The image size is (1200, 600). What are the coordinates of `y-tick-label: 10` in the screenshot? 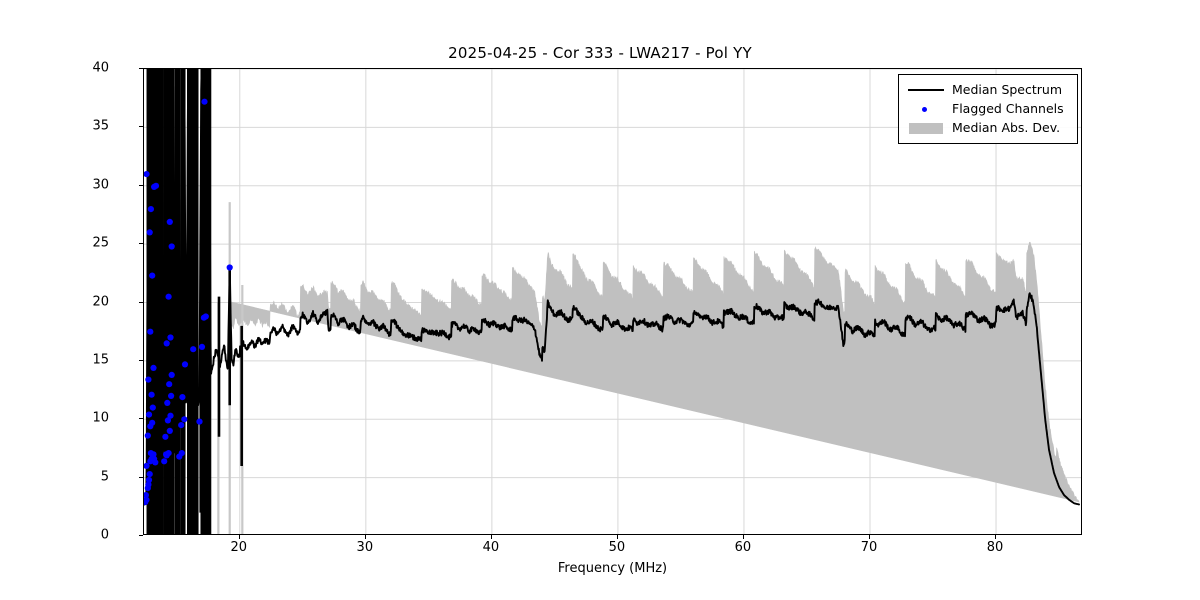 It's located at (100, 418).